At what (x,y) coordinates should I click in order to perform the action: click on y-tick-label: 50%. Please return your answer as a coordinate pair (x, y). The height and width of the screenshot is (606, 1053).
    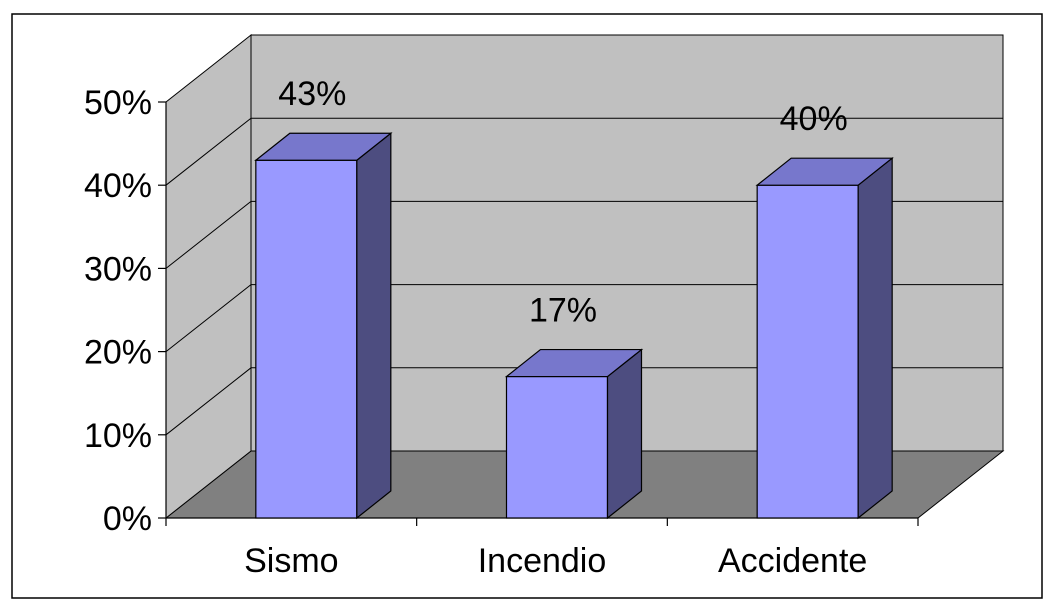
    Looking at the image, I should click on (118, 103).